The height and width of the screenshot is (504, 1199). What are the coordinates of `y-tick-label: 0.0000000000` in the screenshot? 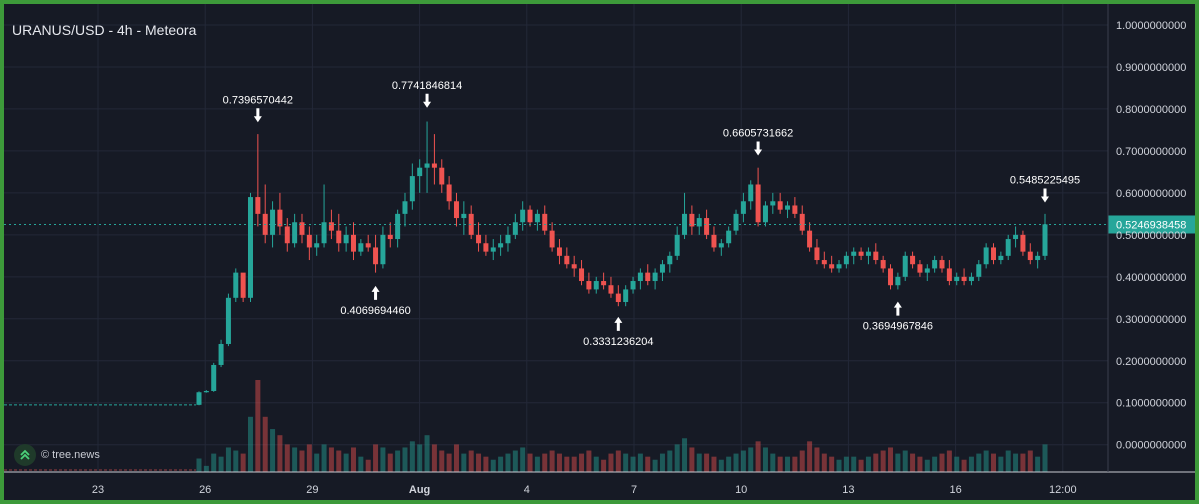 It's located at (1151, 446).